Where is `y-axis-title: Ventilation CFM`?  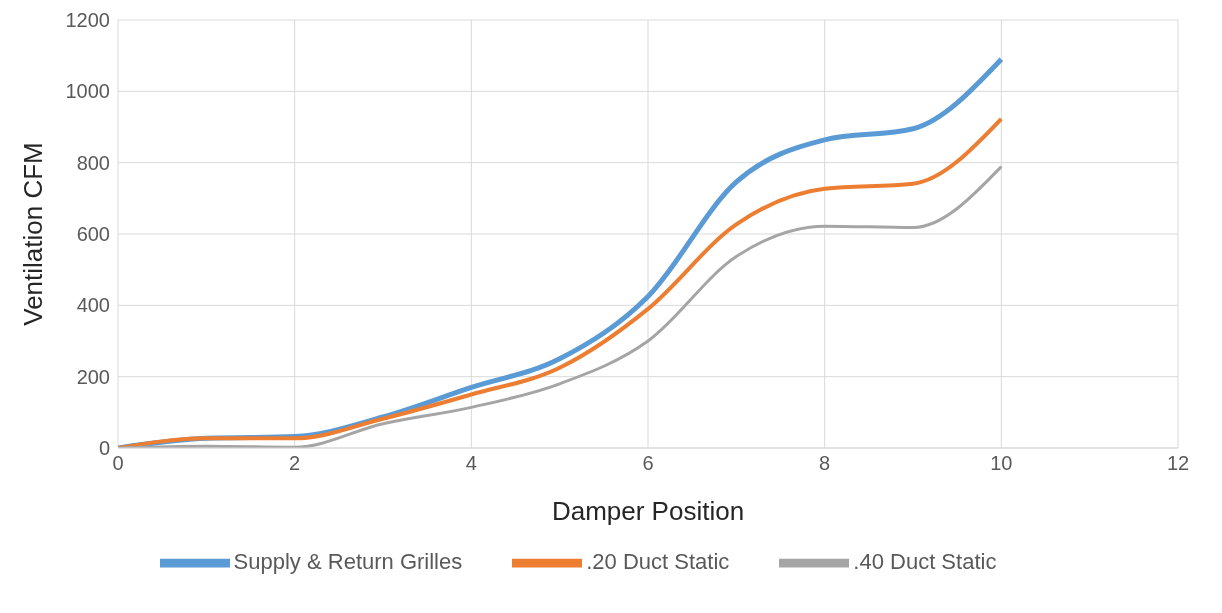
y-axis-title: Ventilation CFM is located at coordinates (33, 234).